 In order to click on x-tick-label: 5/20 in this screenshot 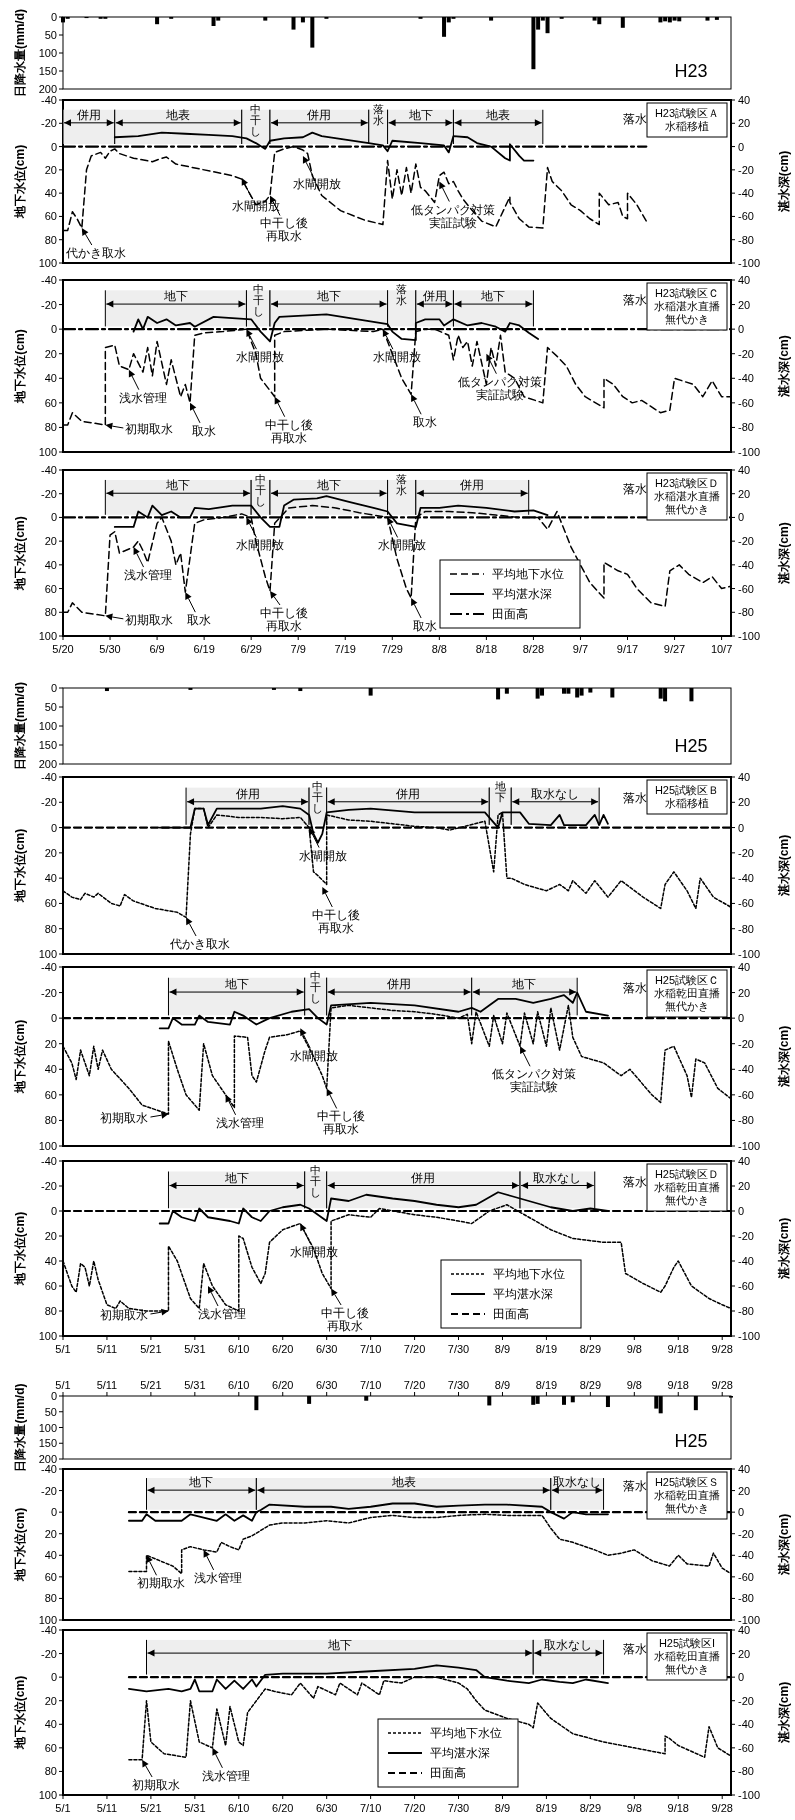, I will do `click(63, 649)`.